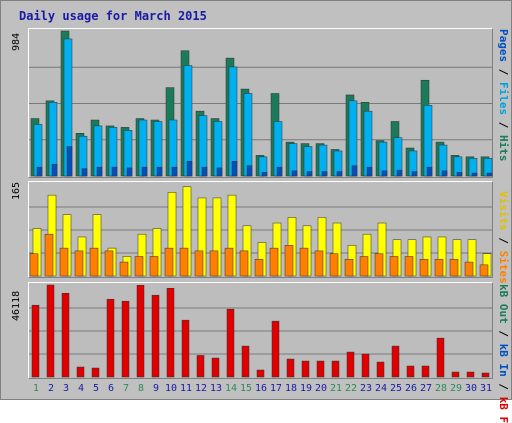  What do you see at coordinates (141, 388) in the screenshot?
I see `day-label: 8` at bounding box center [141, 388].